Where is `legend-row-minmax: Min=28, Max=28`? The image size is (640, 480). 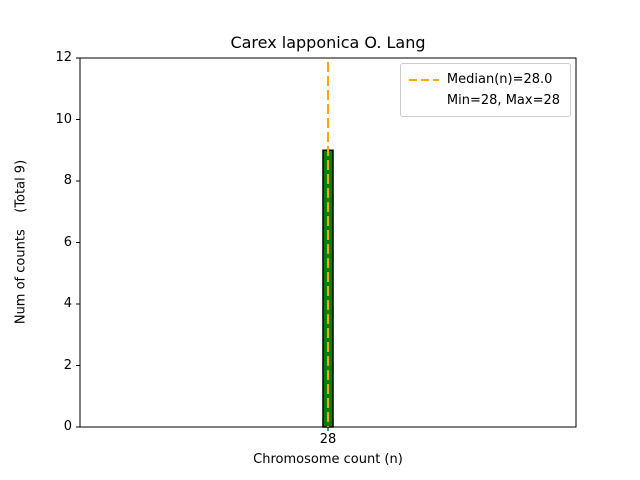 legend-row-minmax: Min=28, Max=28 is located at coordinates (484, 100).